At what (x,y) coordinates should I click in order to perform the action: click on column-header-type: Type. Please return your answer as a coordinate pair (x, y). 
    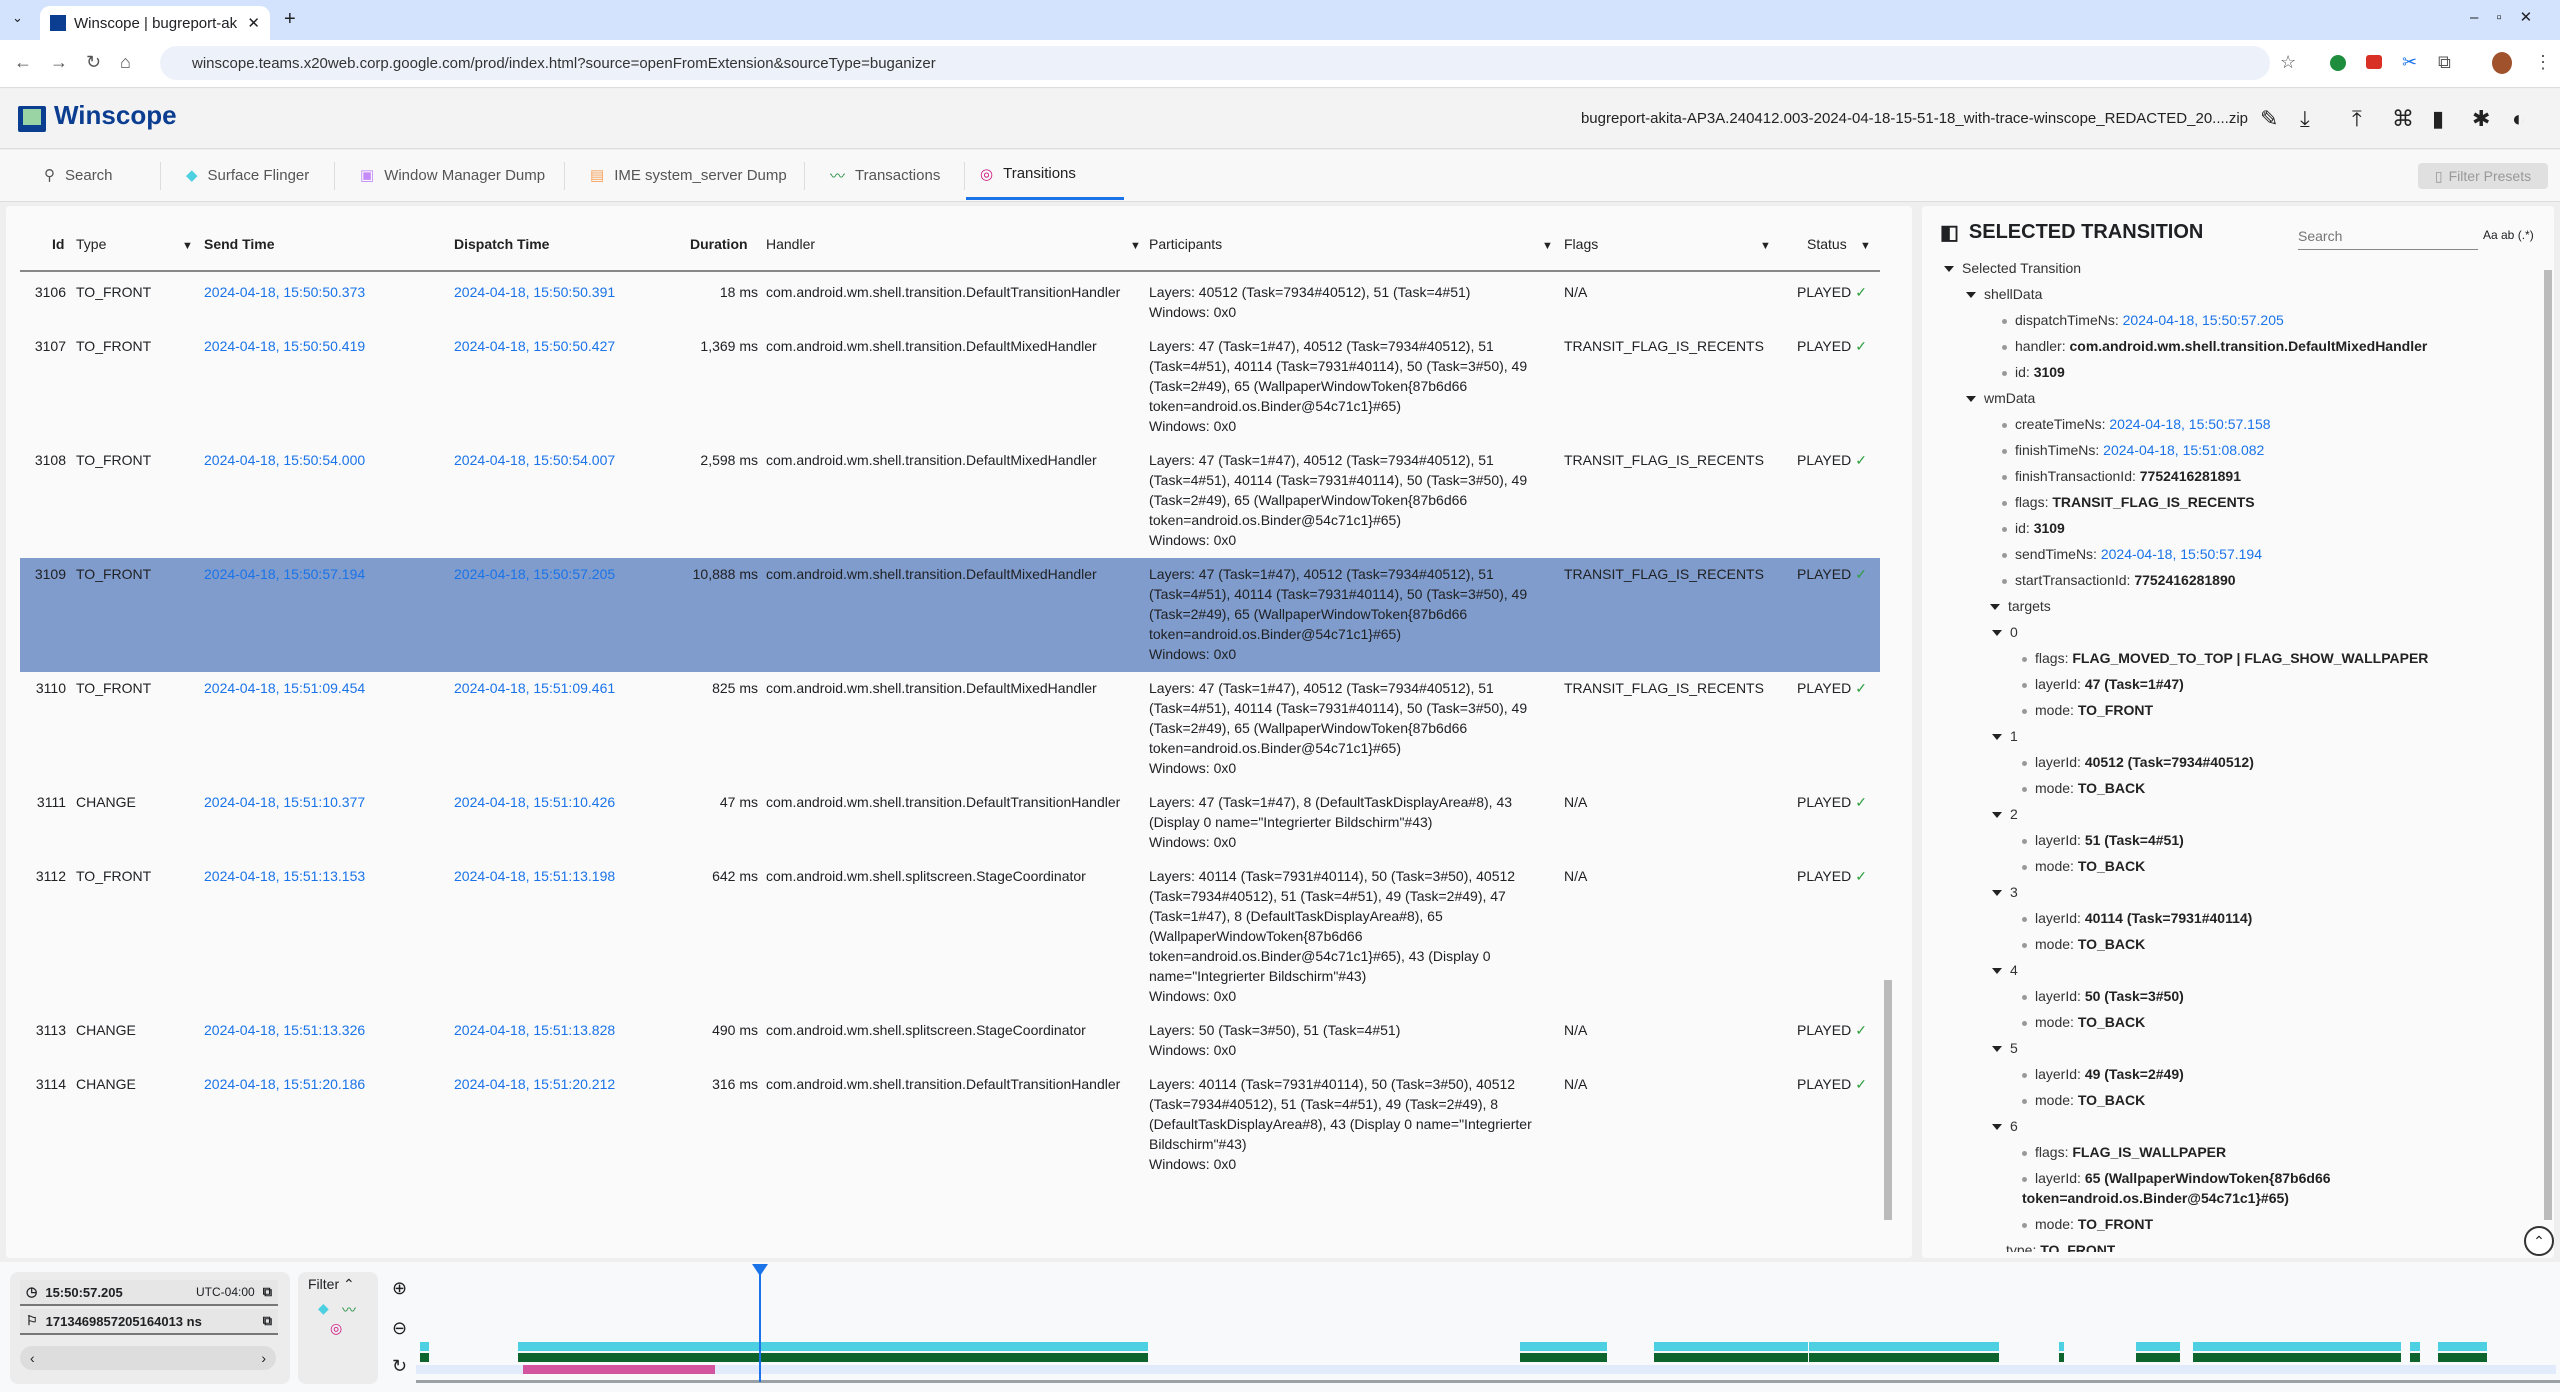
    Looking at the image, I should click on (91, 244).